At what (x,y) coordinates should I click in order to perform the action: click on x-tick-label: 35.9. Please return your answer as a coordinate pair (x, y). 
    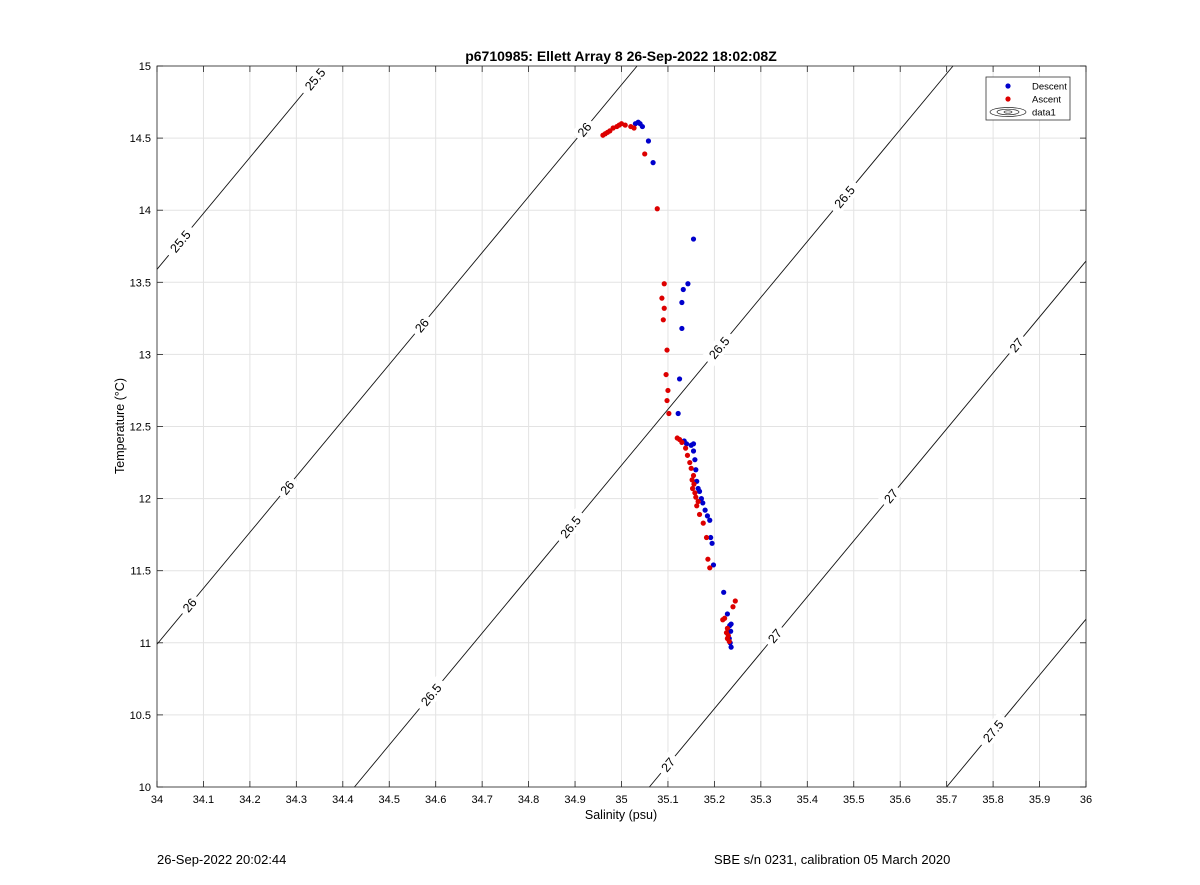
    Looking at the image, I should click on (1039, 800).